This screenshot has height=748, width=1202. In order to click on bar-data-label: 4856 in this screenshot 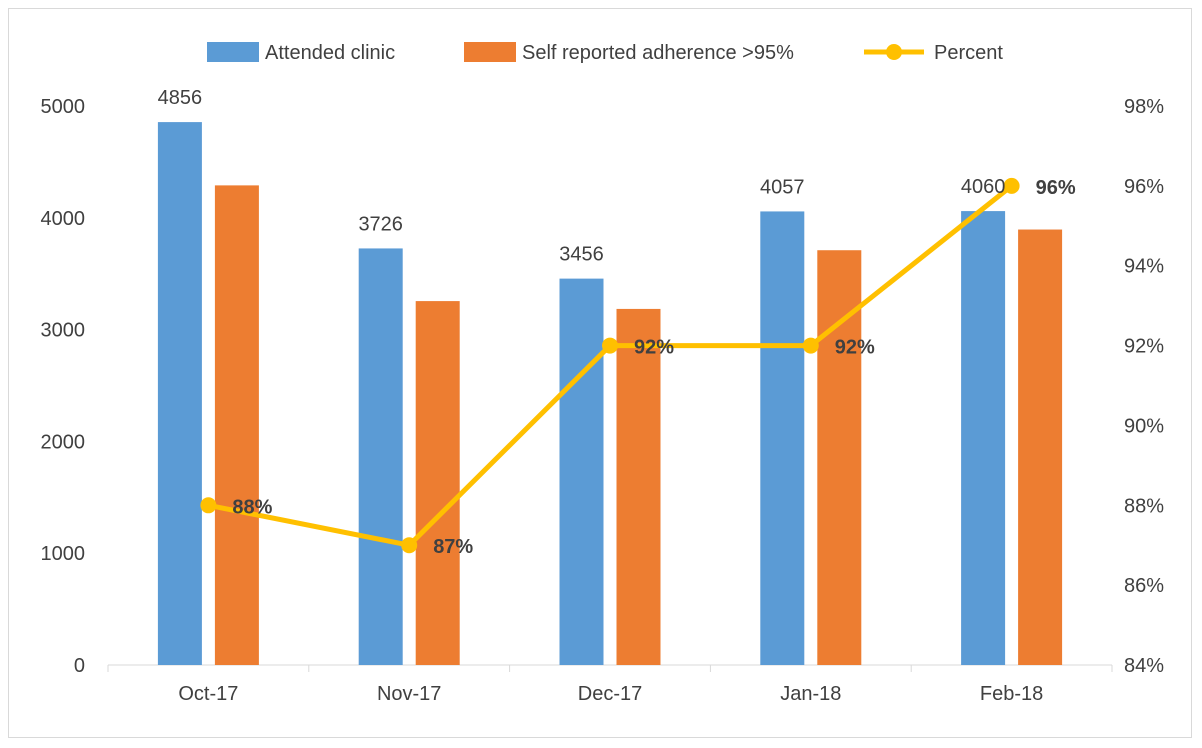, I will do `click(180, 98)`.